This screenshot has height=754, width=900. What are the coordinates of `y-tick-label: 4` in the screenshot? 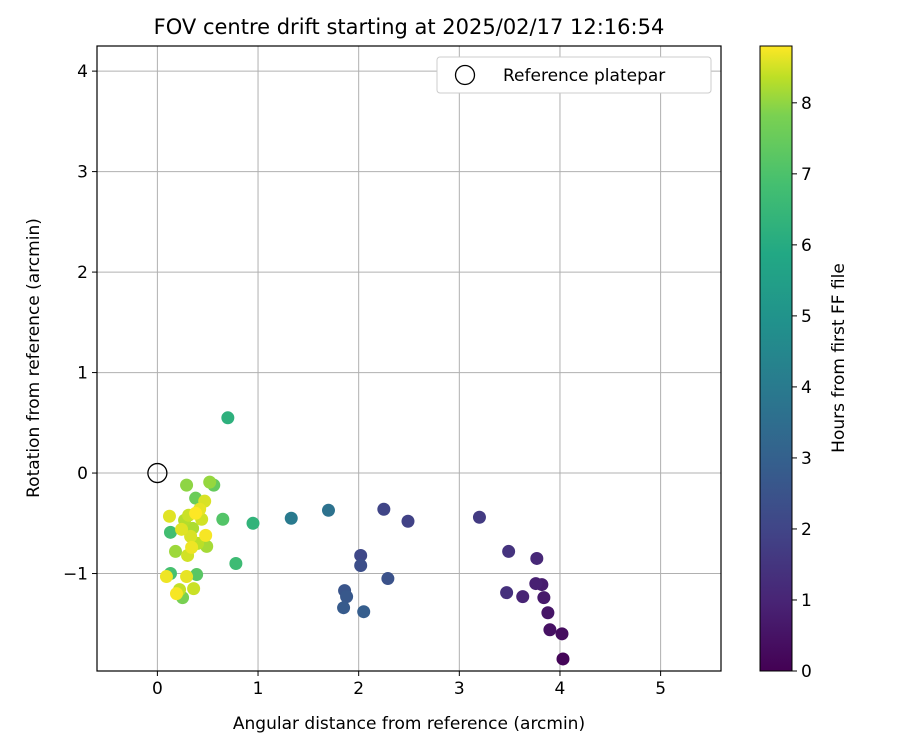 It's located at (82, 72).